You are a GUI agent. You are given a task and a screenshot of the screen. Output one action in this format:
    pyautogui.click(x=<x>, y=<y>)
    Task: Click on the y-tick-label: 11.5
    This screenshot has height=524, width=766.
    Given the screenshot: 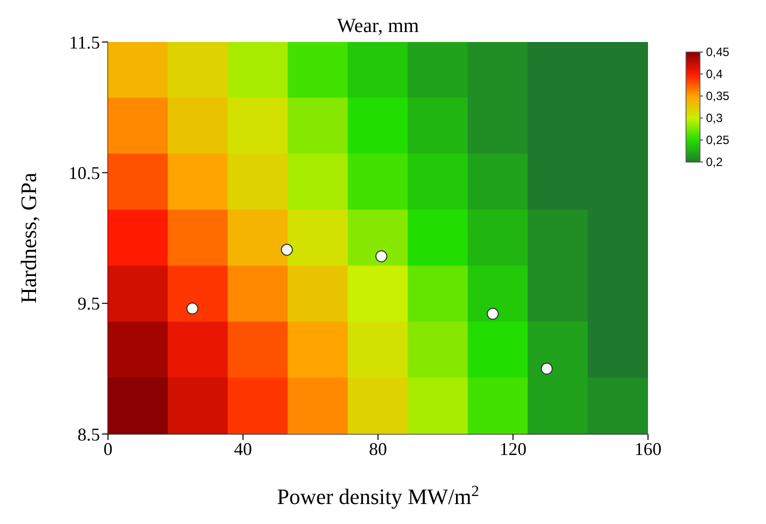 What is the action you would take?
    pyautogui.click(x=84, y=42)
    